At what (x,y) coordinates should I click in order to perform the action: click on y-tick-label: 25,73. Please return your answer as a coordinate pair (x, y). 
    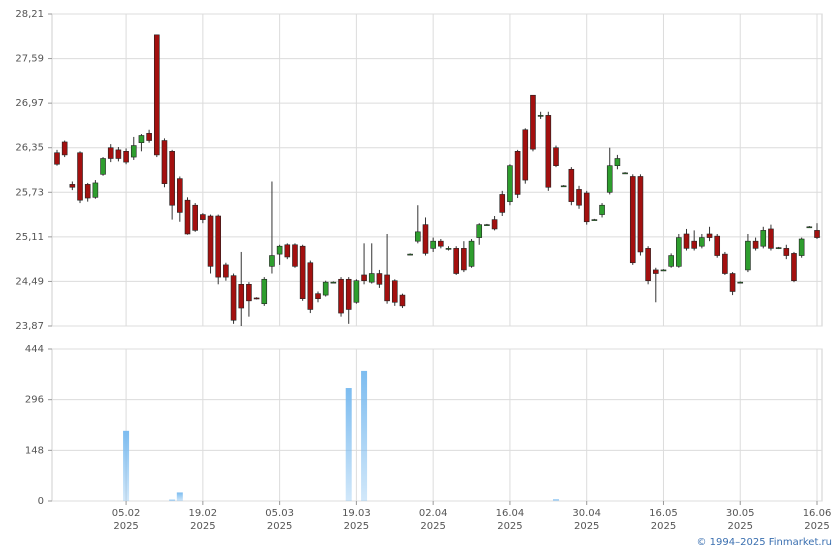
    Looking at the image, I should click on (29, 192).